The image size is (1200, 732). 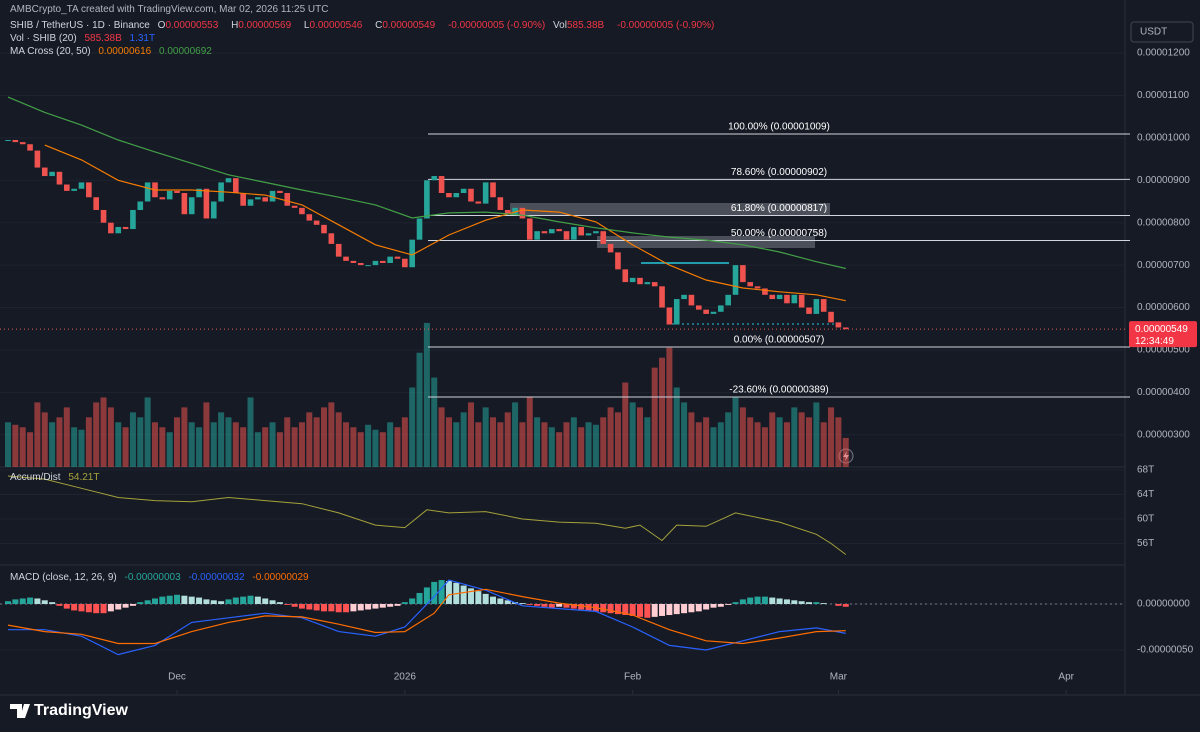 What do you see at coordinates (152, 577) in the screenshot?
I see `indicator-value: -0.00000003` at bounding box center [152, 577].